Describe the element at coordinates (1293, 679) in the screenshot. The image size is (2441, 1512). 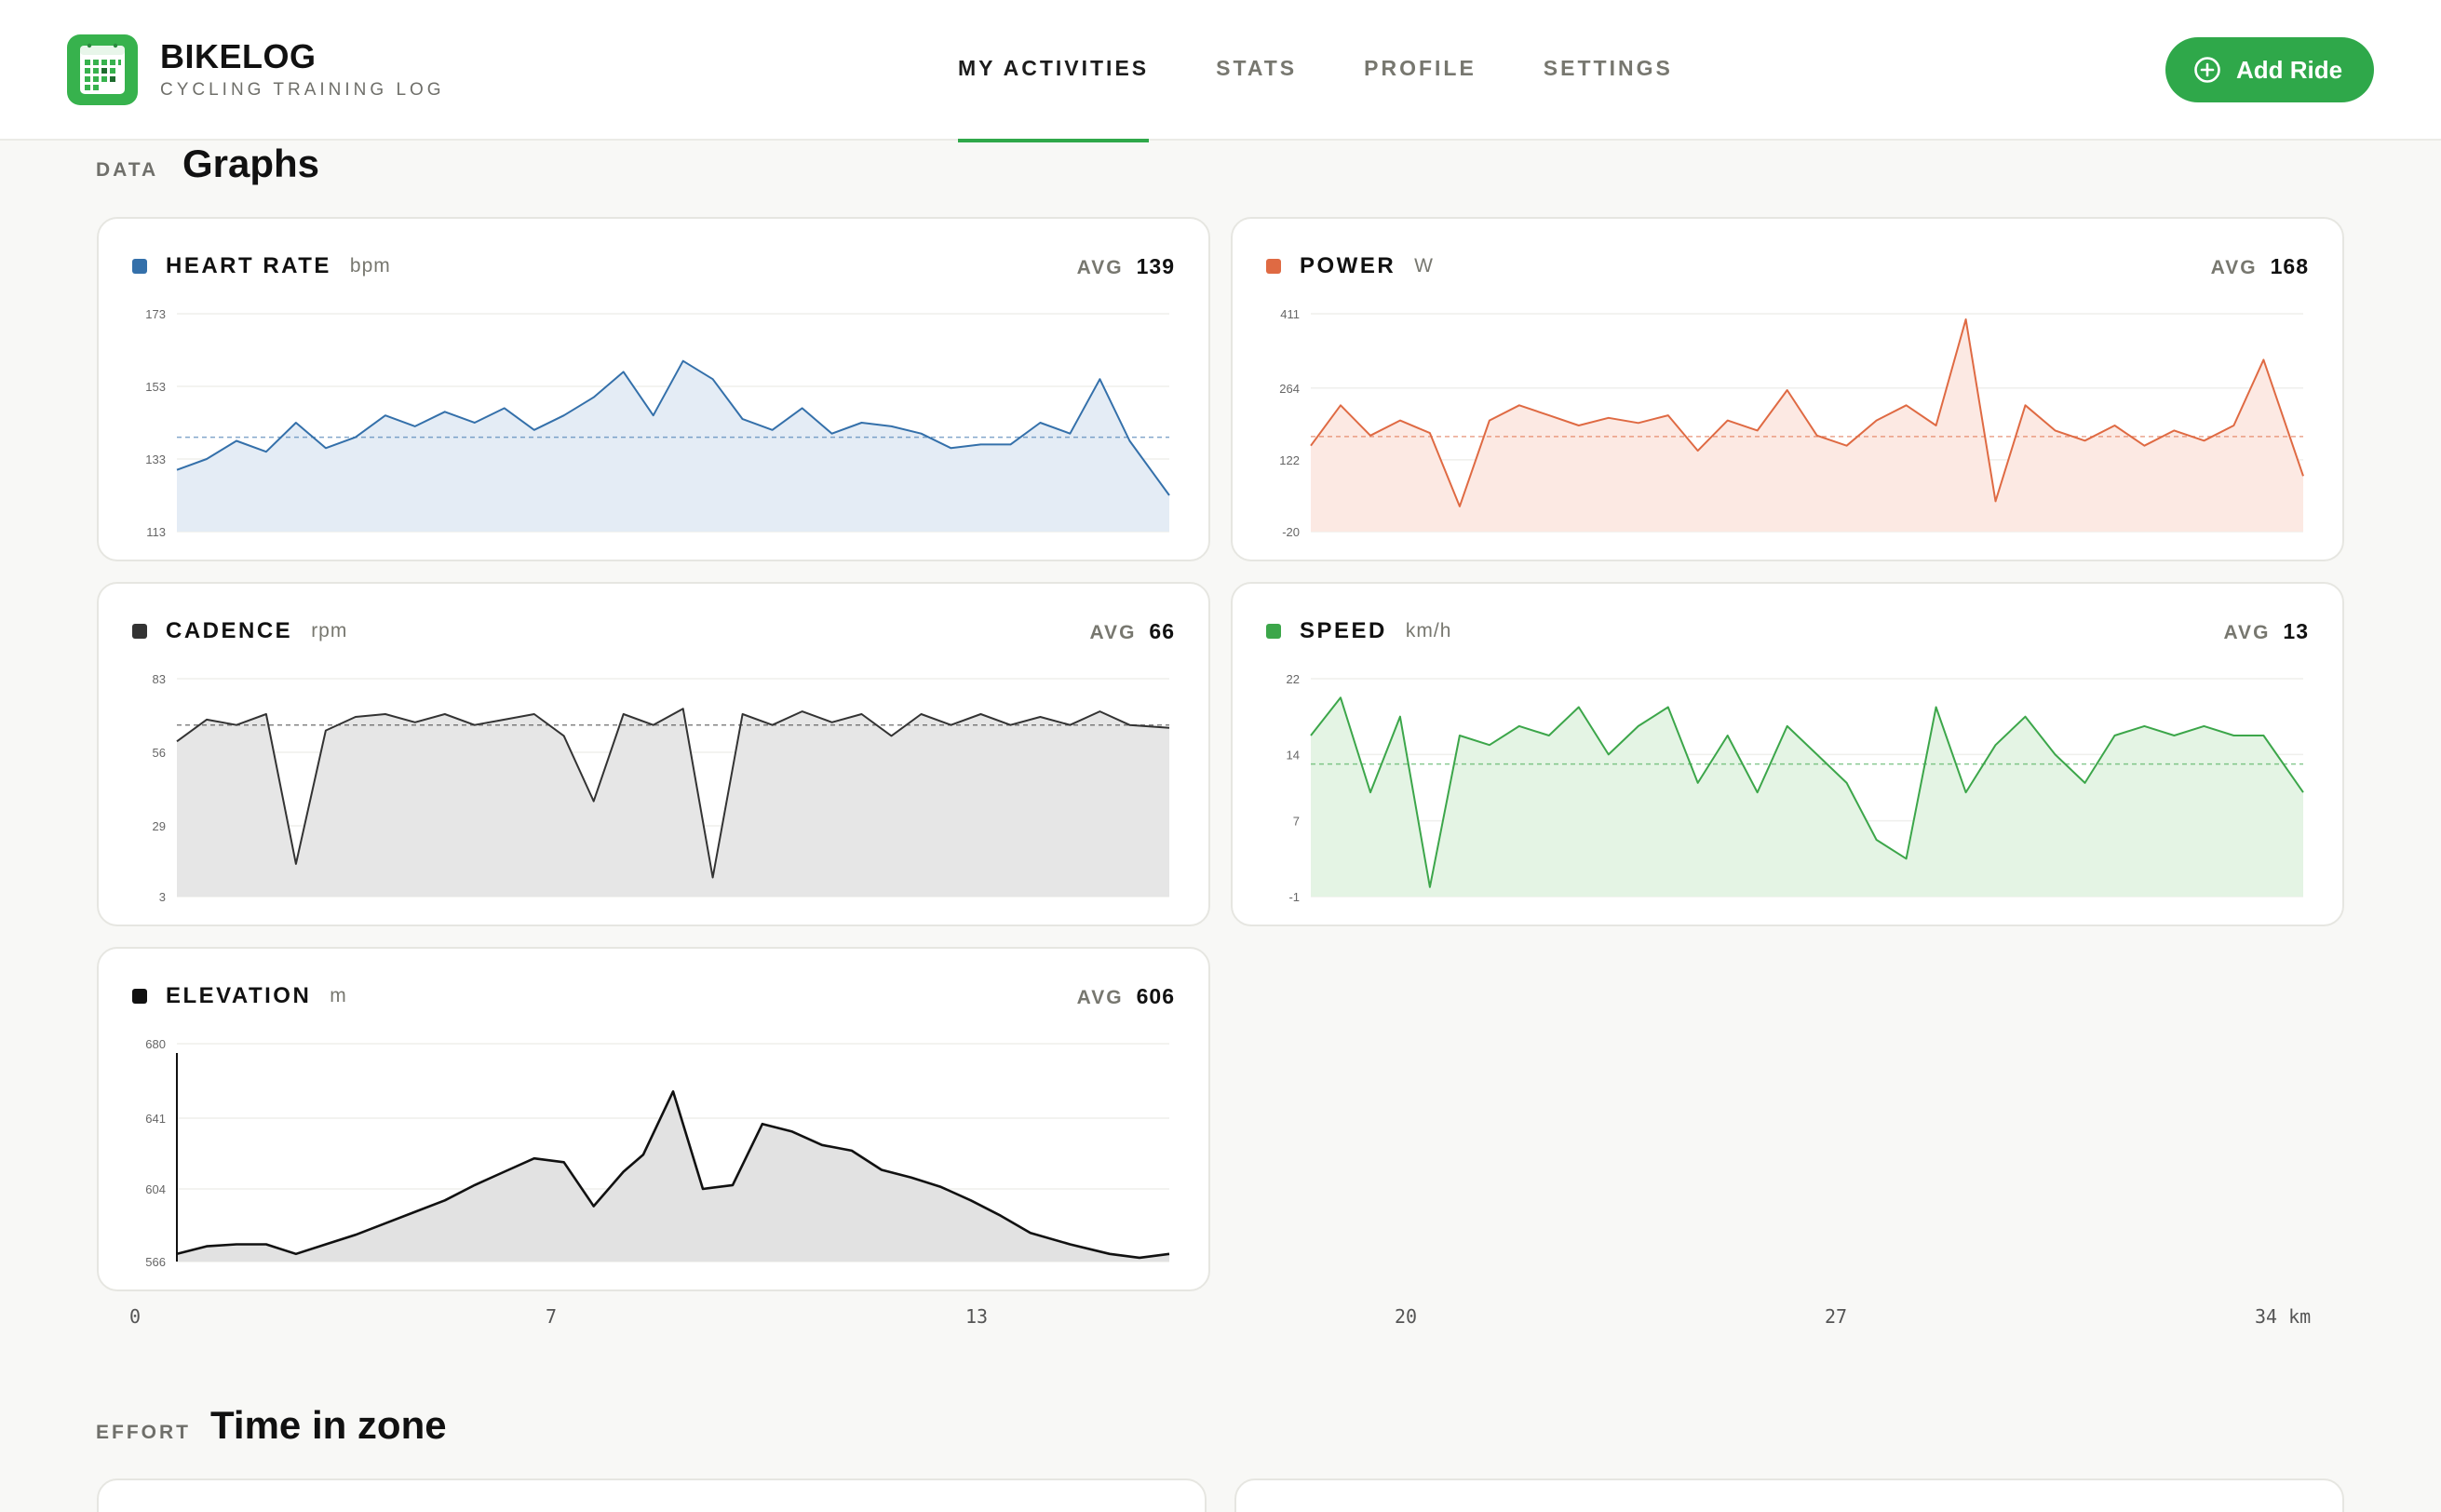
I see `speed-y-tick-0: 22` at that location.